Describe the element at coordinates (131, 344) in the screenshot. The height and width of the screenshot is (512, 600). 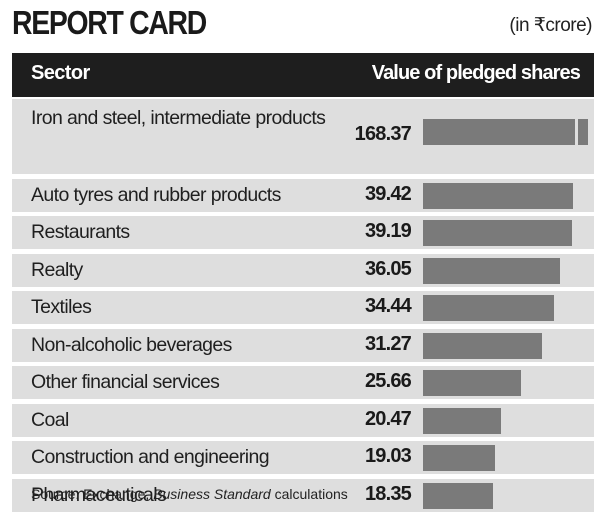
I see `sector-label: Non-alcoholic beverages` at that location.